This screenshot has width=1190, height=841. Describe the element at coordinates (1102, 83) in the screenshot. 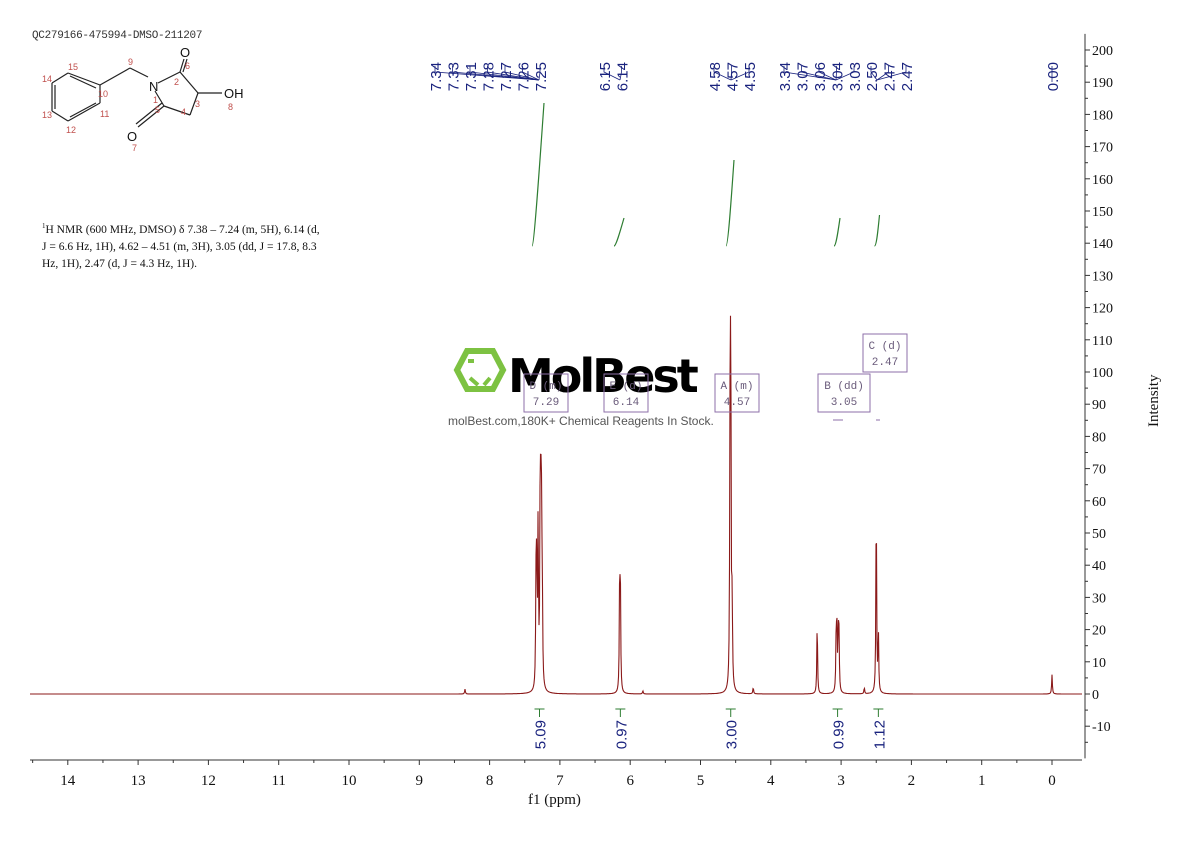

I see `y-tick-label: 190` at that location.